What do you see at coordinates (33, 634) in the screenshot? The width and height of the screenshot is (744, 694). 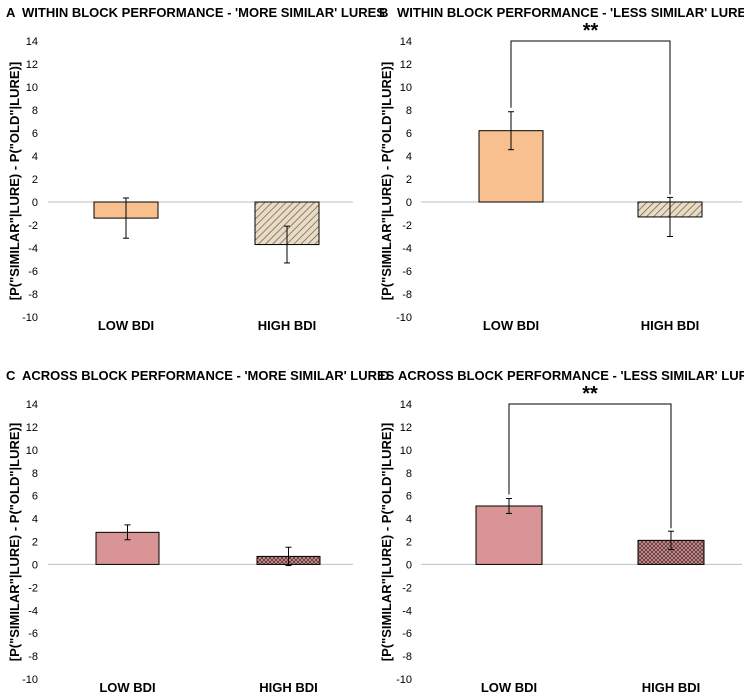 I see `panel-c-ytick: -6` at bounding box center [33, 634].